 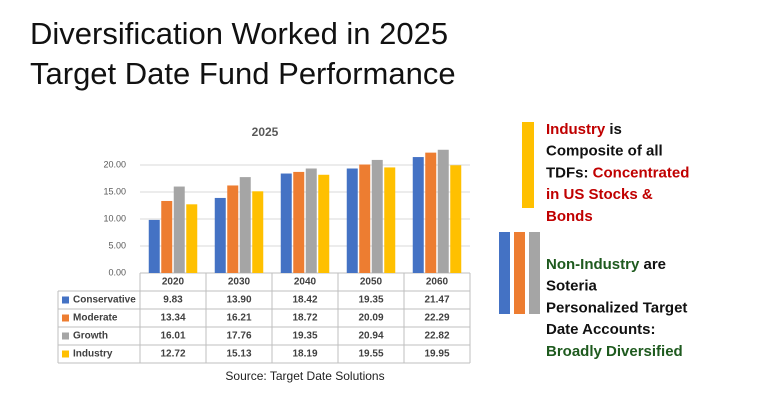 What do you see at coordinates (114, 164) in the screenshot?
I see `y-tick-label: 20.00` at bounding box center [114, 164].